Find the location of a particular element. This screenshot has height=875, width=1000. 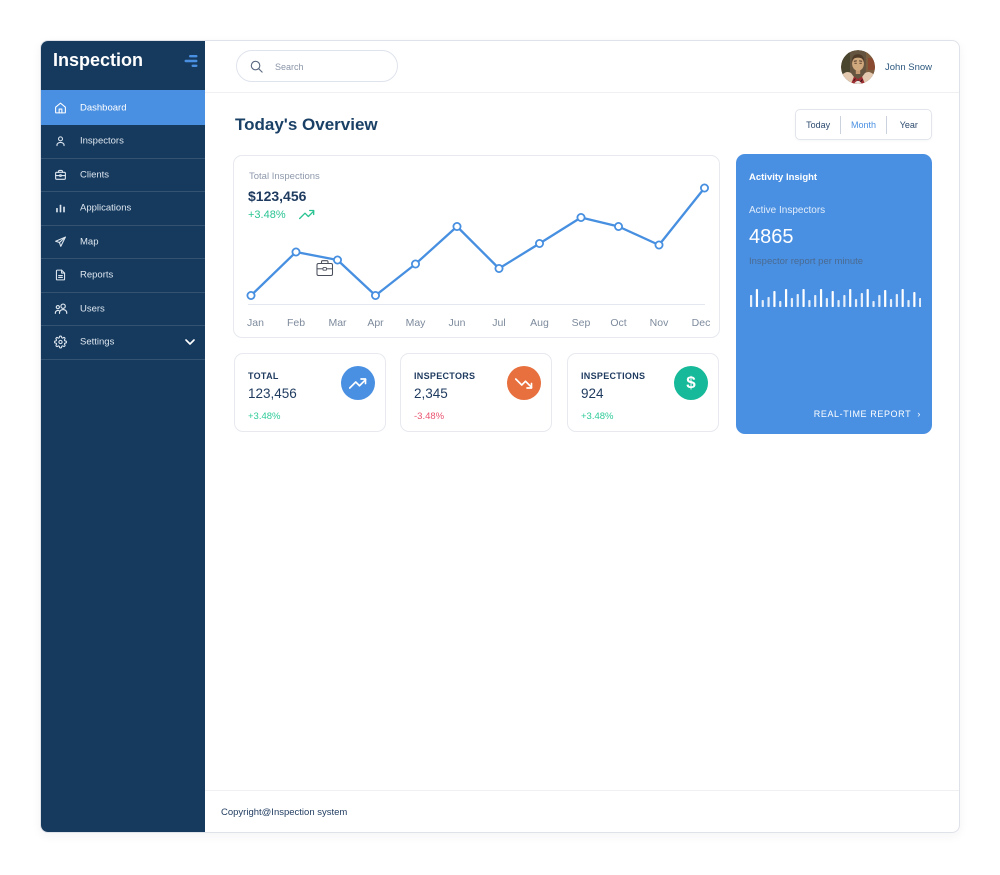

svg-text: May is located at coordinates (416, 323).